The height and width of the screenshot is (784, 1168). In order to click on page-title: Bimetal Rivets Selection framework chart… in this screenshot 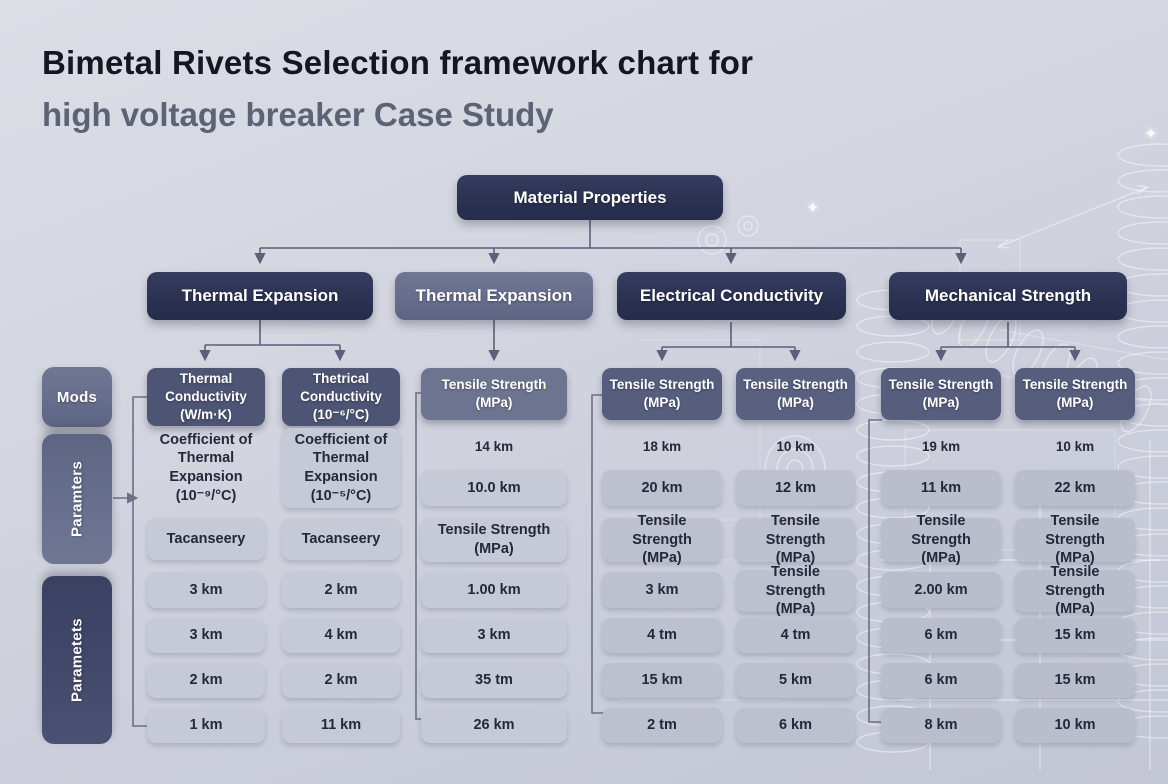, I will do `click(397, 88)`.